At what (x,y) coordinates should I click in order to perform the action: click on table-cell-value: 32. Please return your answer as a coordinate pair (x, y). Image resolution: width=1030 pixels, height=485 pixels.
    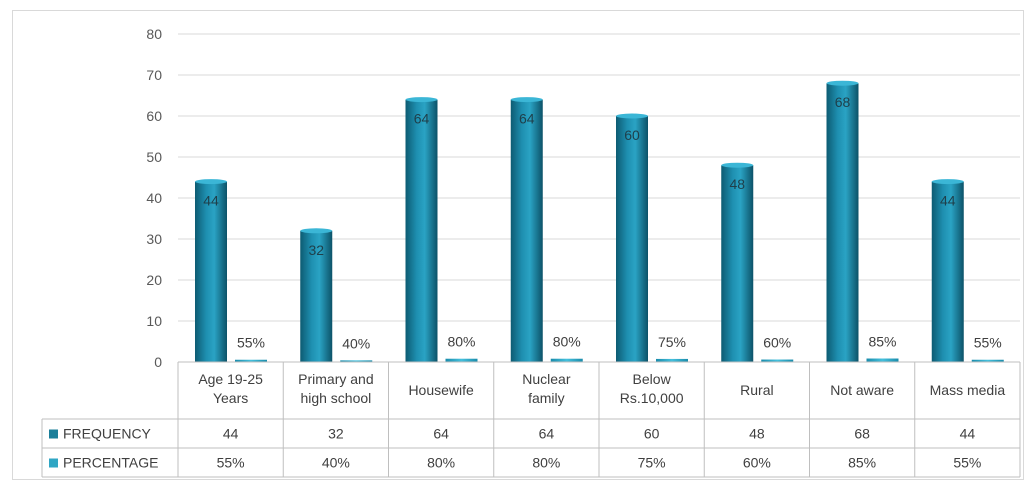
    Looking at the image, I should click on (336, 434).